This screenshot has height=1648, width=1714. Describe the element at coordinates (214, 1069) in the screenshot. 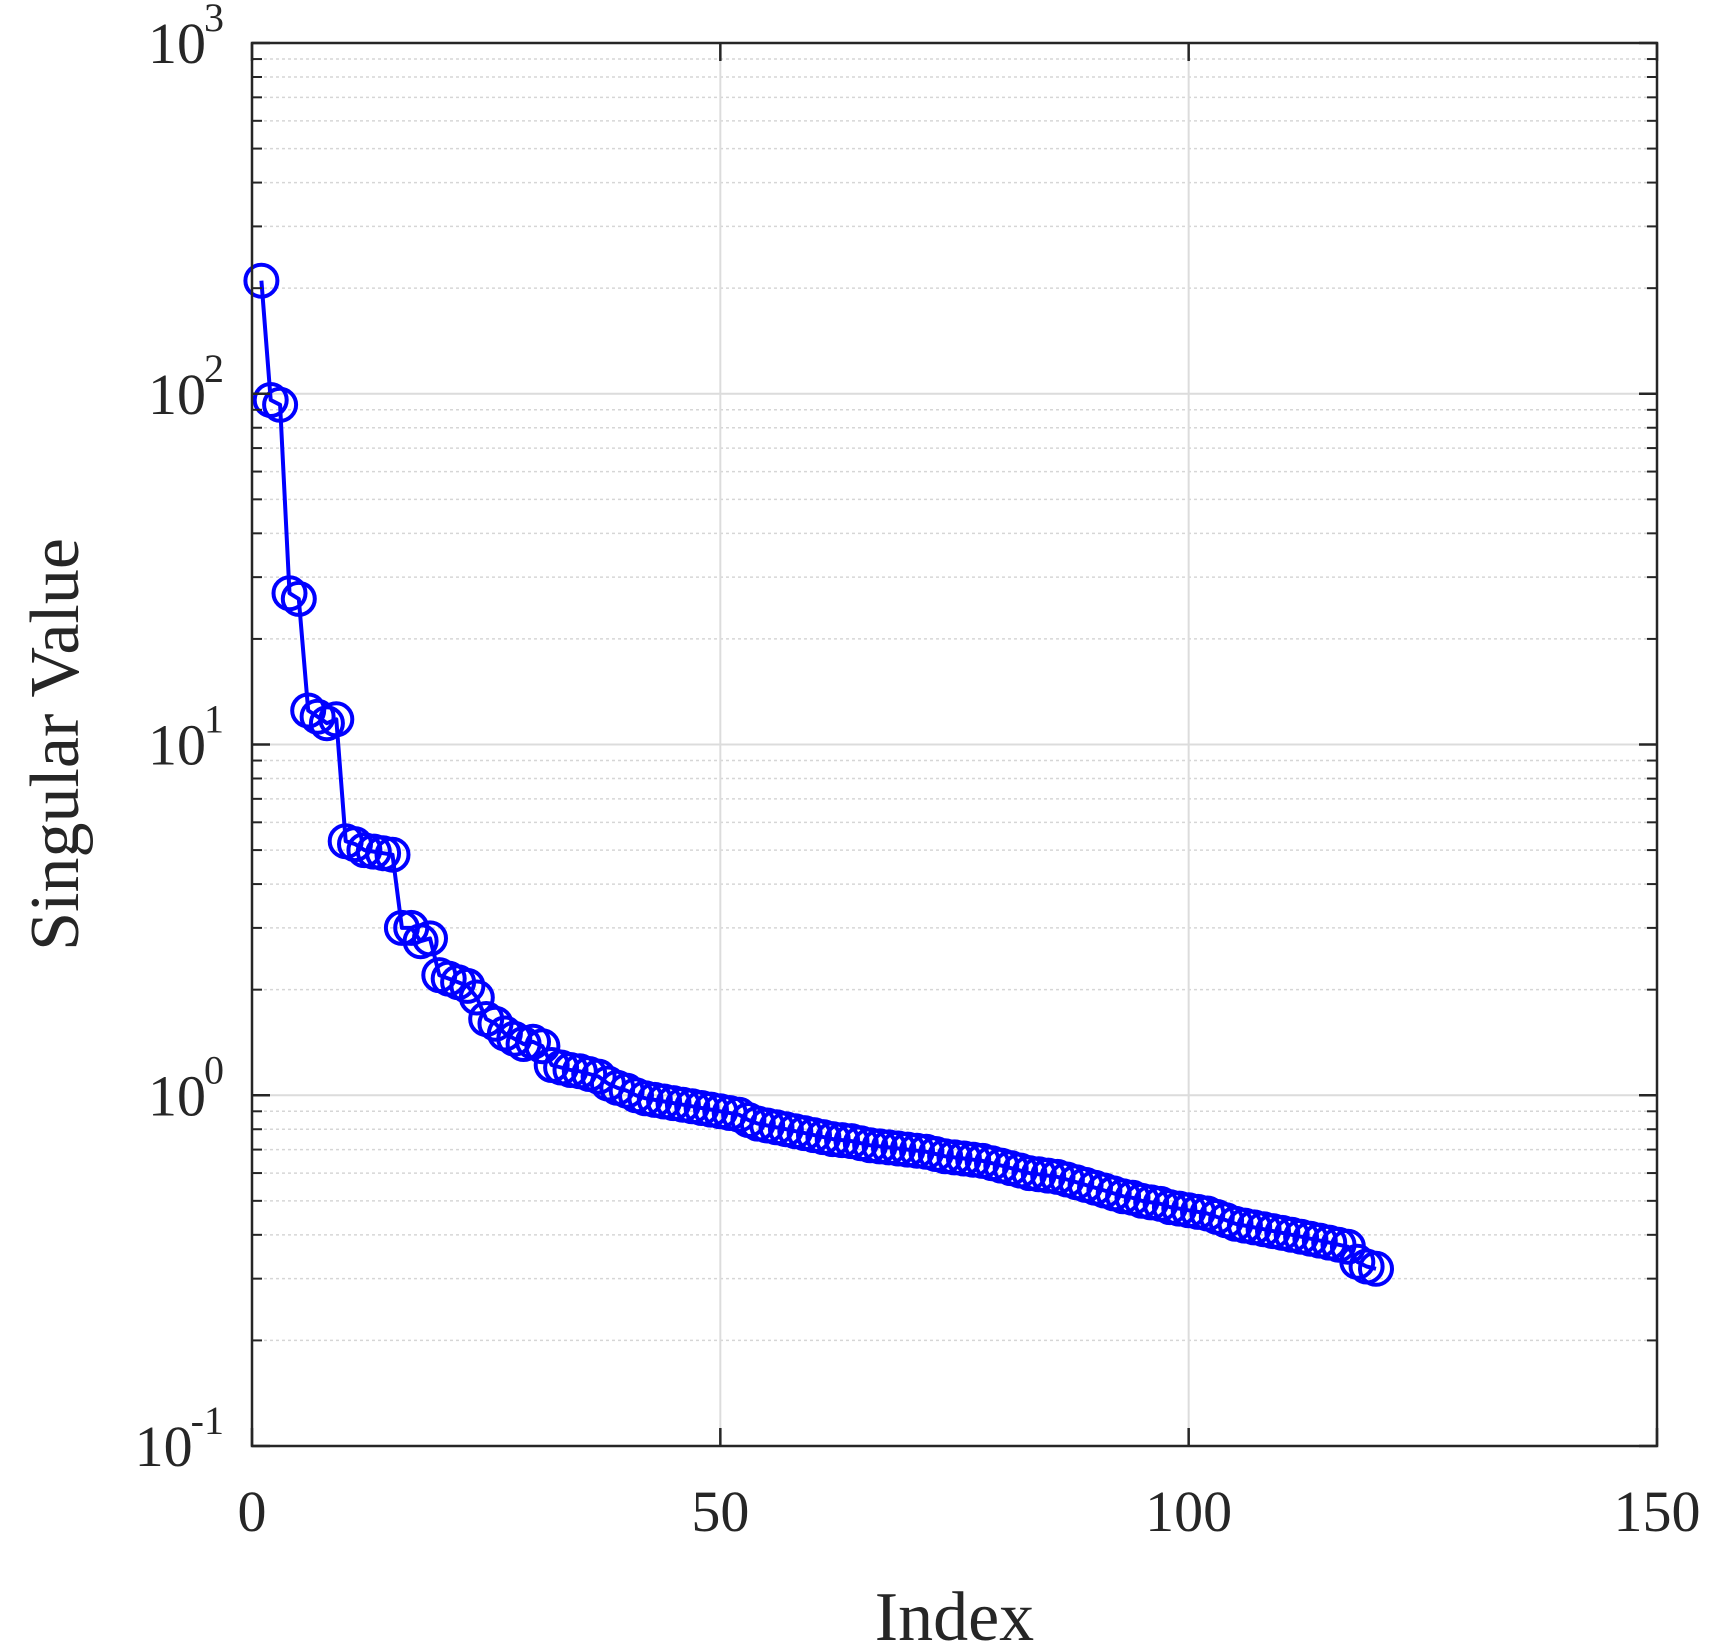

I see `y-tick-exponent: 0` at that location.